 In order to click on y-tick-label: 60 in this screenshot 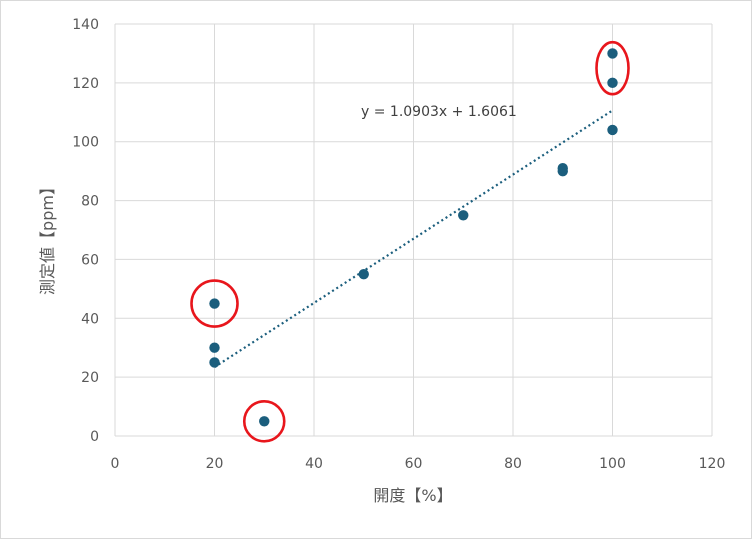, I will do `click(90, 260)`.